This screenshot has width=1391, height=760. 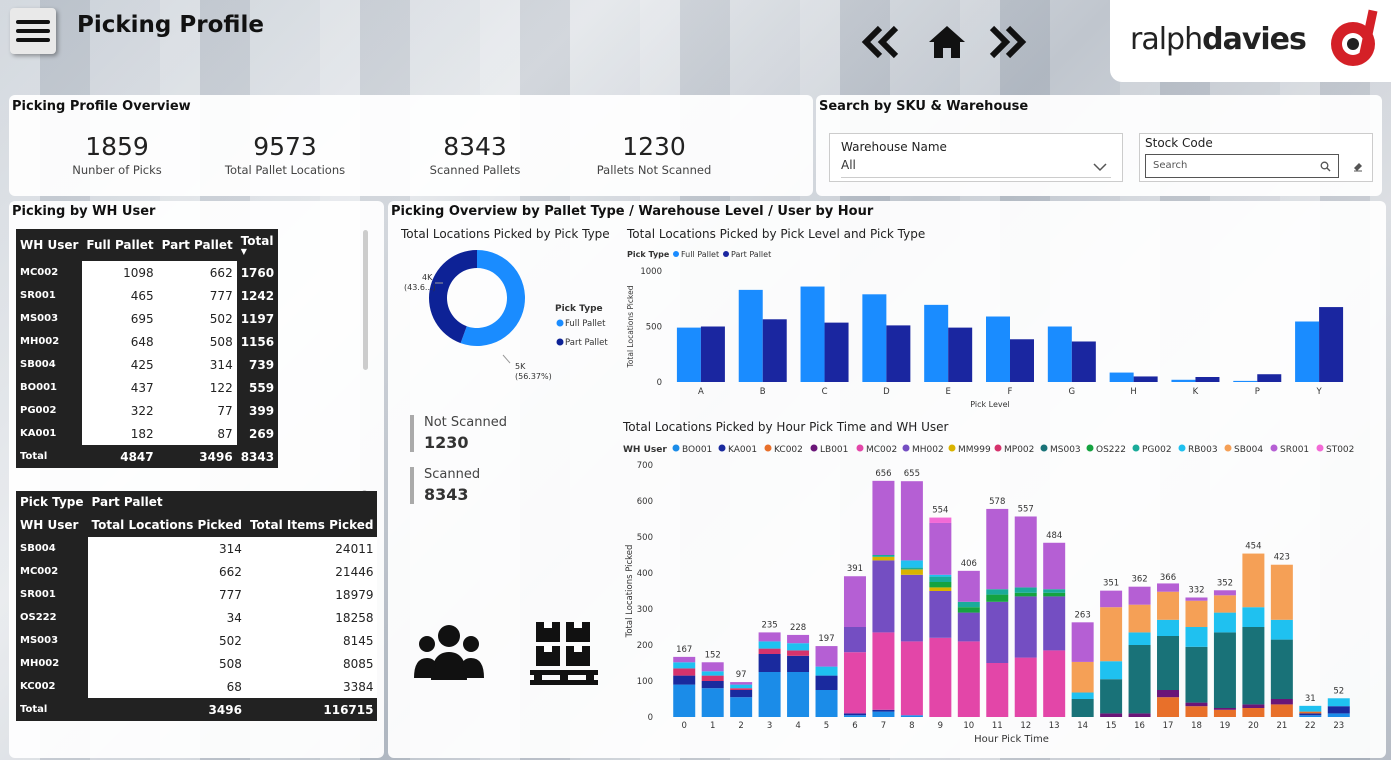 What do you see at coordinates (197, 663) in the screenshot?
I see `table-row: MH002 508 8085` at bounding box center [197, 663].